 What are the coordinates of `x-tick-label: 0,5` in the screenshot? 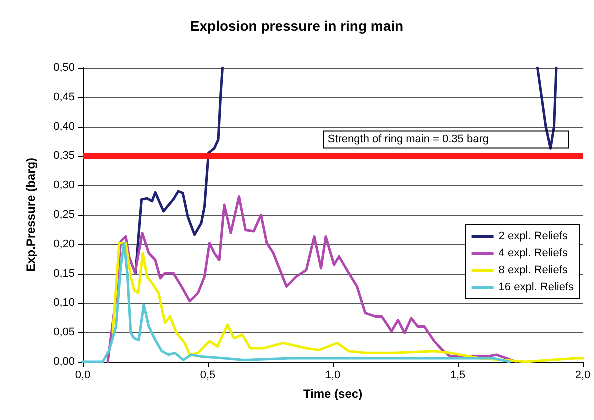 It's located at (208, 376).